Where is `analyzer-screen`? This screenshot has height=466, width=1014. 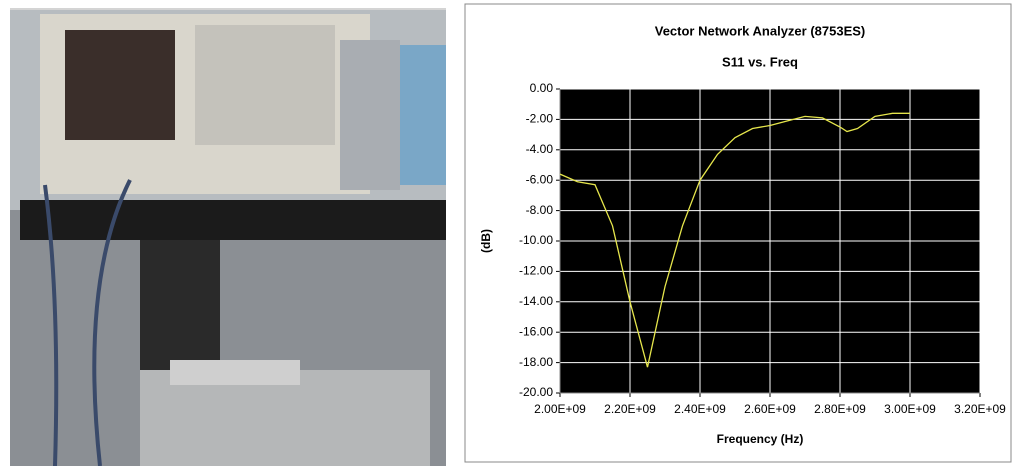 analyzer-screen is located at coordinates (120, 85).